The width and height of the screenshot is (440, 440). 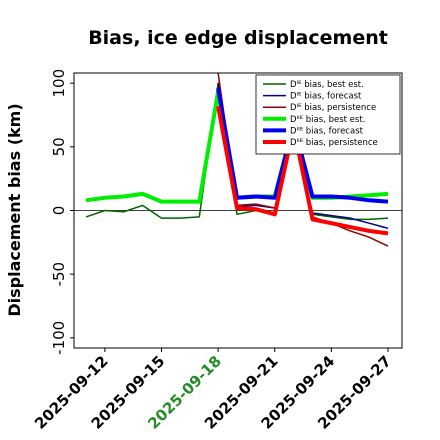 What do you see at coordinates (59, 338) in the screenshot?
I see `y-tick-label: -100` at bounding box center [59, 338].